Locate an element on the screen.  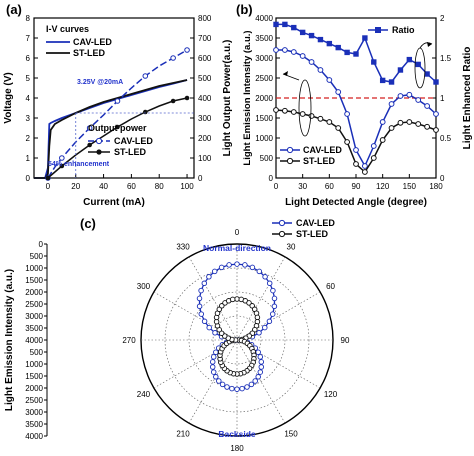
polar-angle-label: 120 is located at coordinates (331, 394).